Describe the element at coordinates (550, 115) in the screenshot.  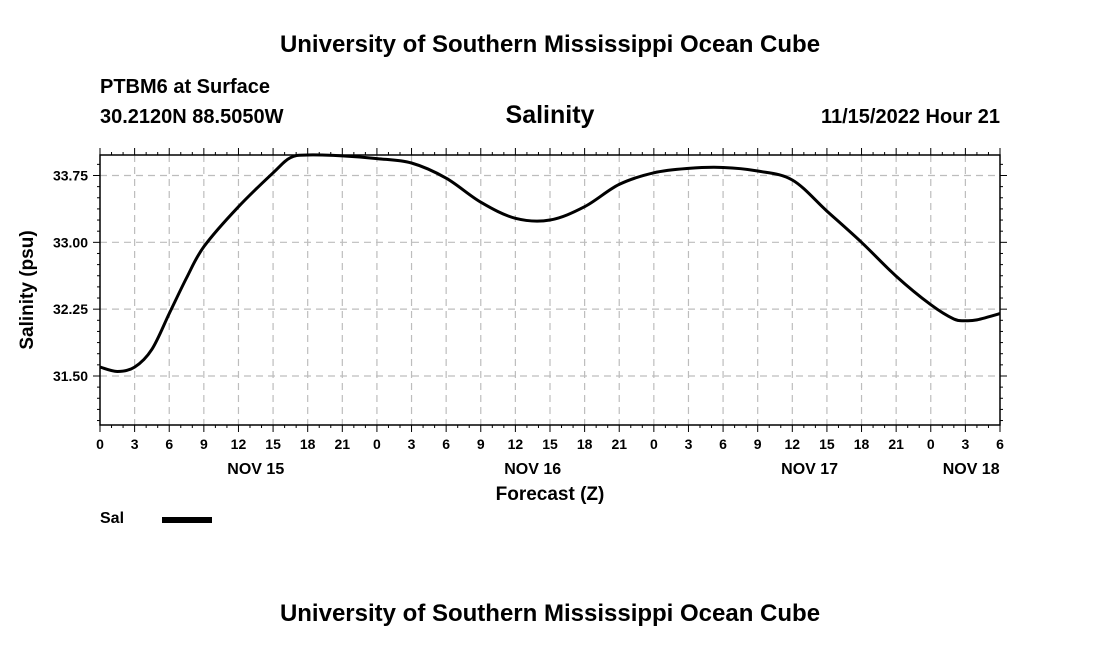
I see `chart-title: Salinity` at that location.